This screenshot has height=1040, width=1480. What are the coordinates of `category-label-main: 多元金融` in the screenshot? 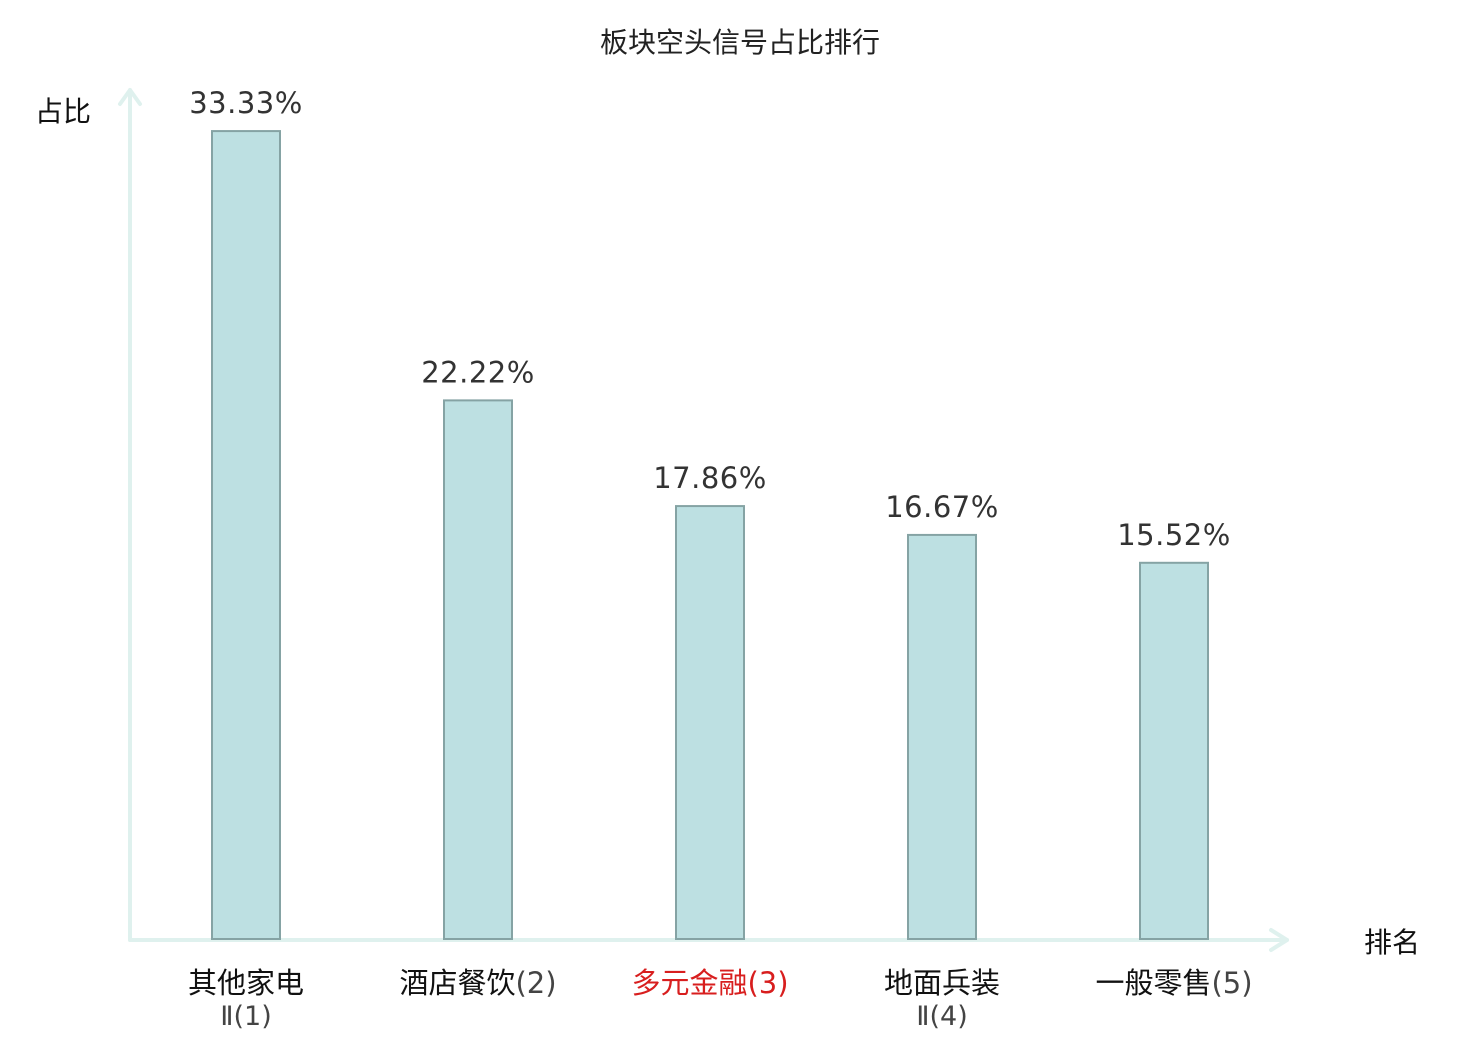 It's located at (689, 983).